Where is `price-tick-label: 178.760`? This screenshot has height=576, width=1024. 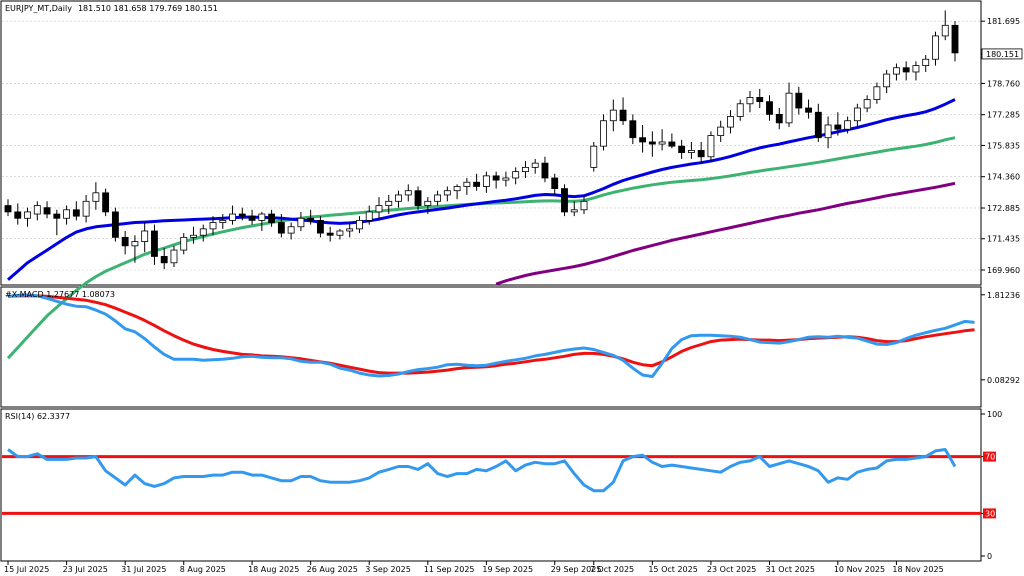 price-tick-label: 178.760 is located at coordinates (1003, 83).